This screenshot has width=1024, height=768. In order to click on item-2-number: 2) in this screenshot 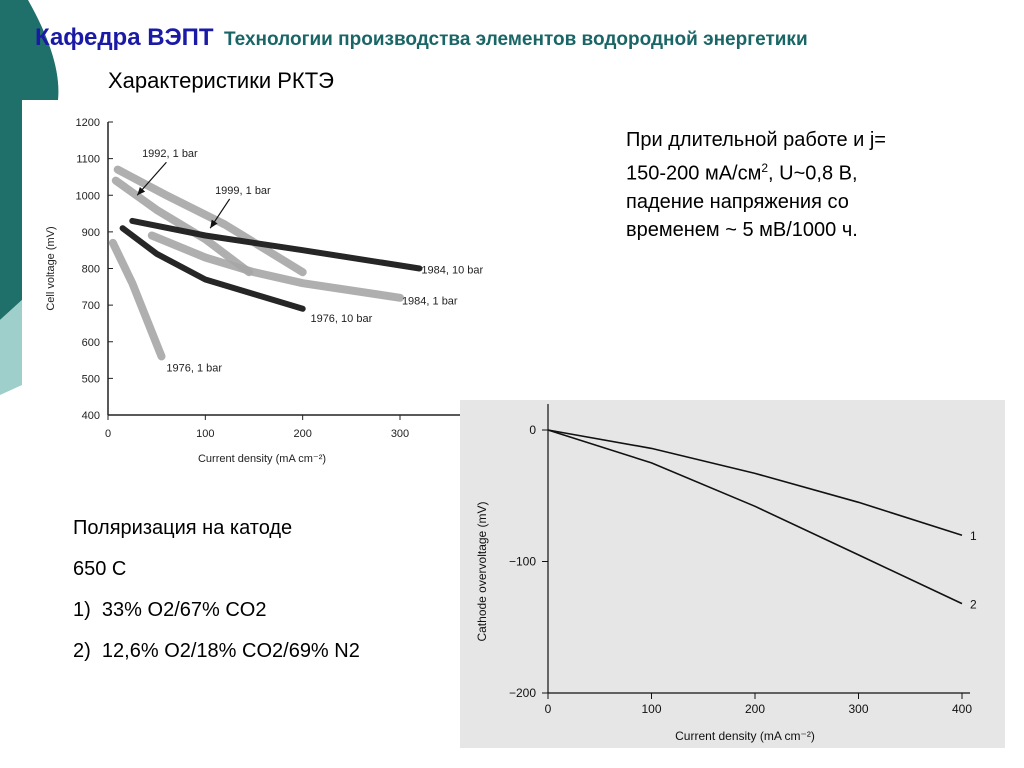, I will do `click(82, 651)`.